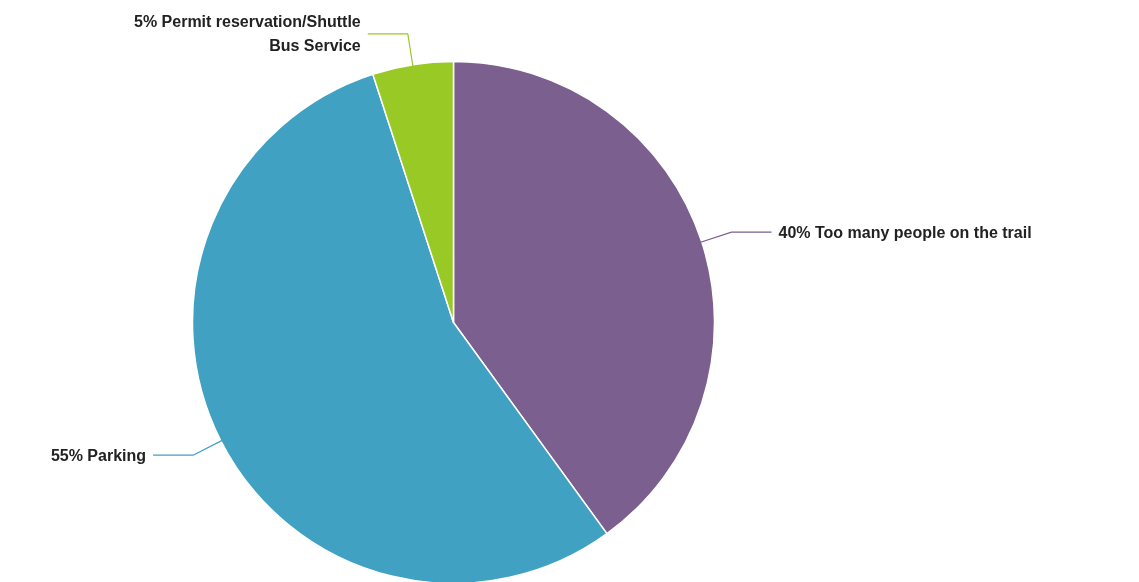 This screenshot has height=582, width=1139. I want to click on slice-label: 5% Permit reservation/Shuttle Bus Service, so click(247, 34).